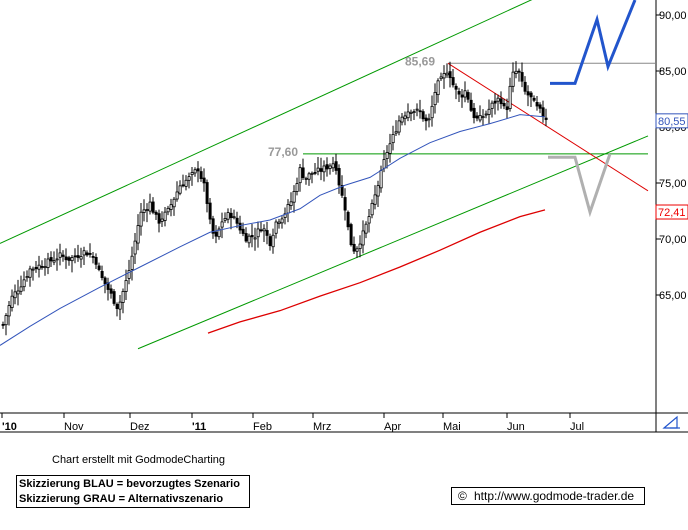 The width and height of the screenshot is (688, 530). I want to click on x-tick-label: Apr, so click(392, 427).